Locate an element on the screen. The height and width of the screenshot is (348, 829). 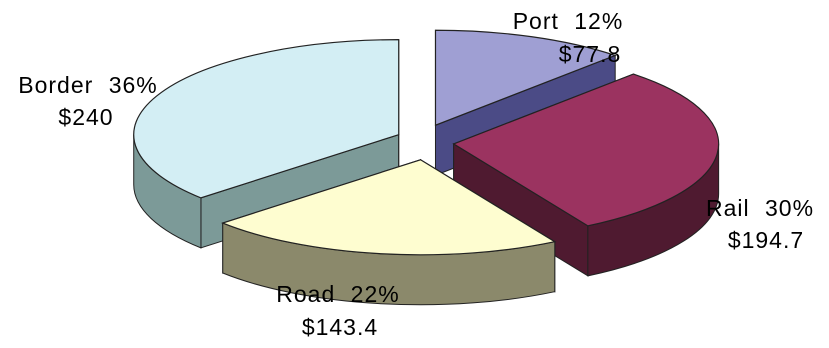
label-road-percent: 22% is located at coordinates (375, 294).